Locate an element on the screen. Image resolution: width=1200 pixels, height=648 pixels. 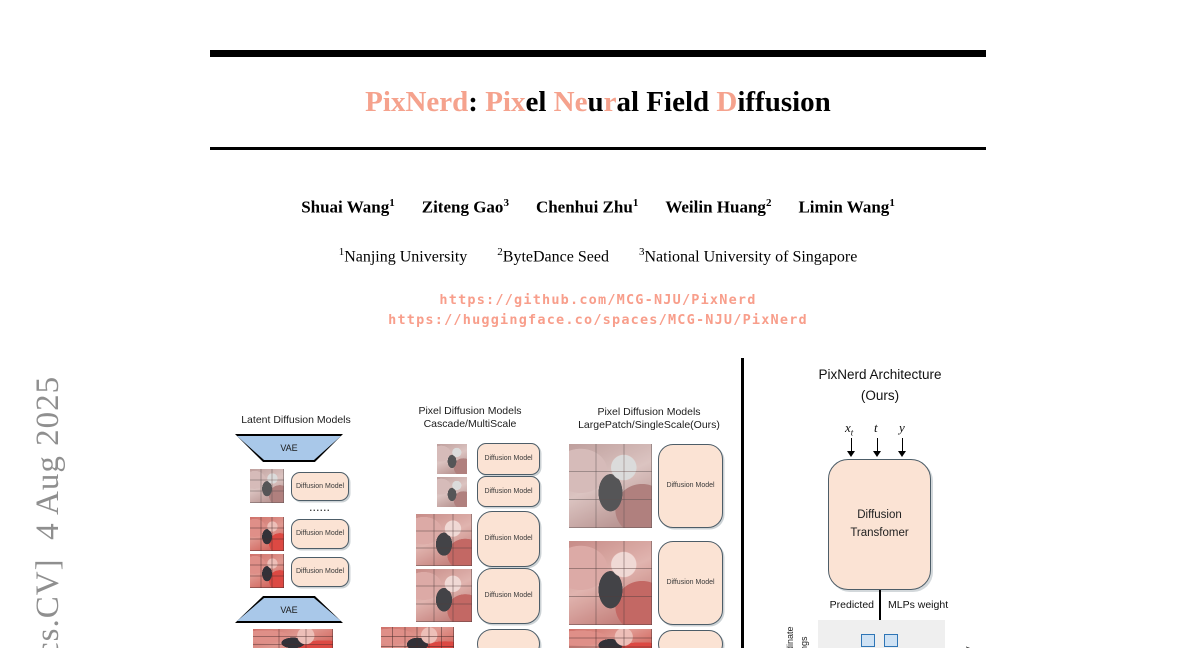
title-segment: Ne is located at coordinates (570, 102).